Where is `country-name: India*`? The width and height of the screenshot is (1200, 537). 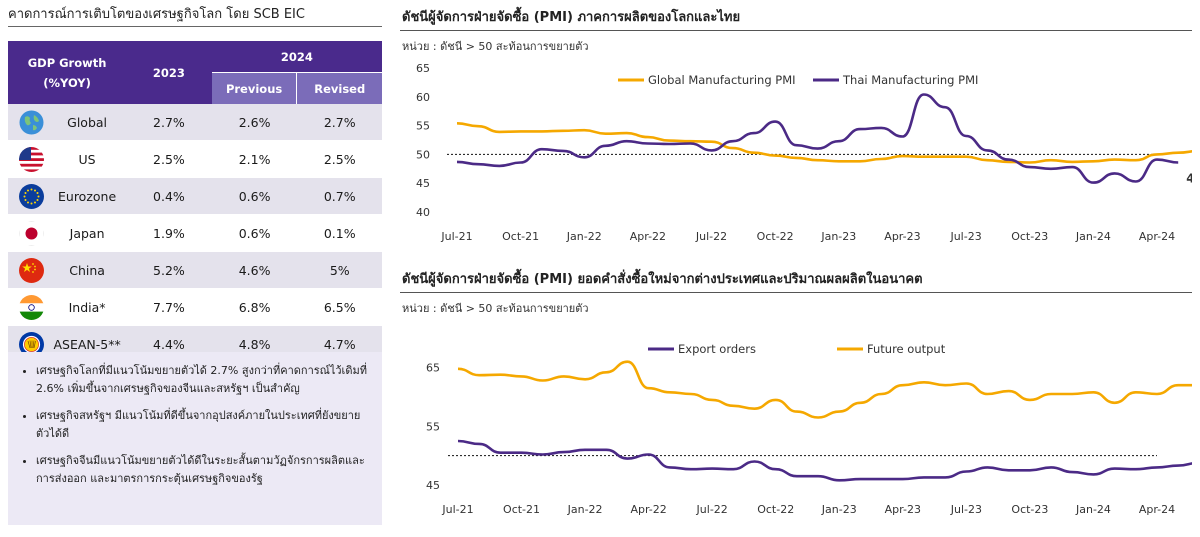 country-name: India* is located at coordinates (87, 307).